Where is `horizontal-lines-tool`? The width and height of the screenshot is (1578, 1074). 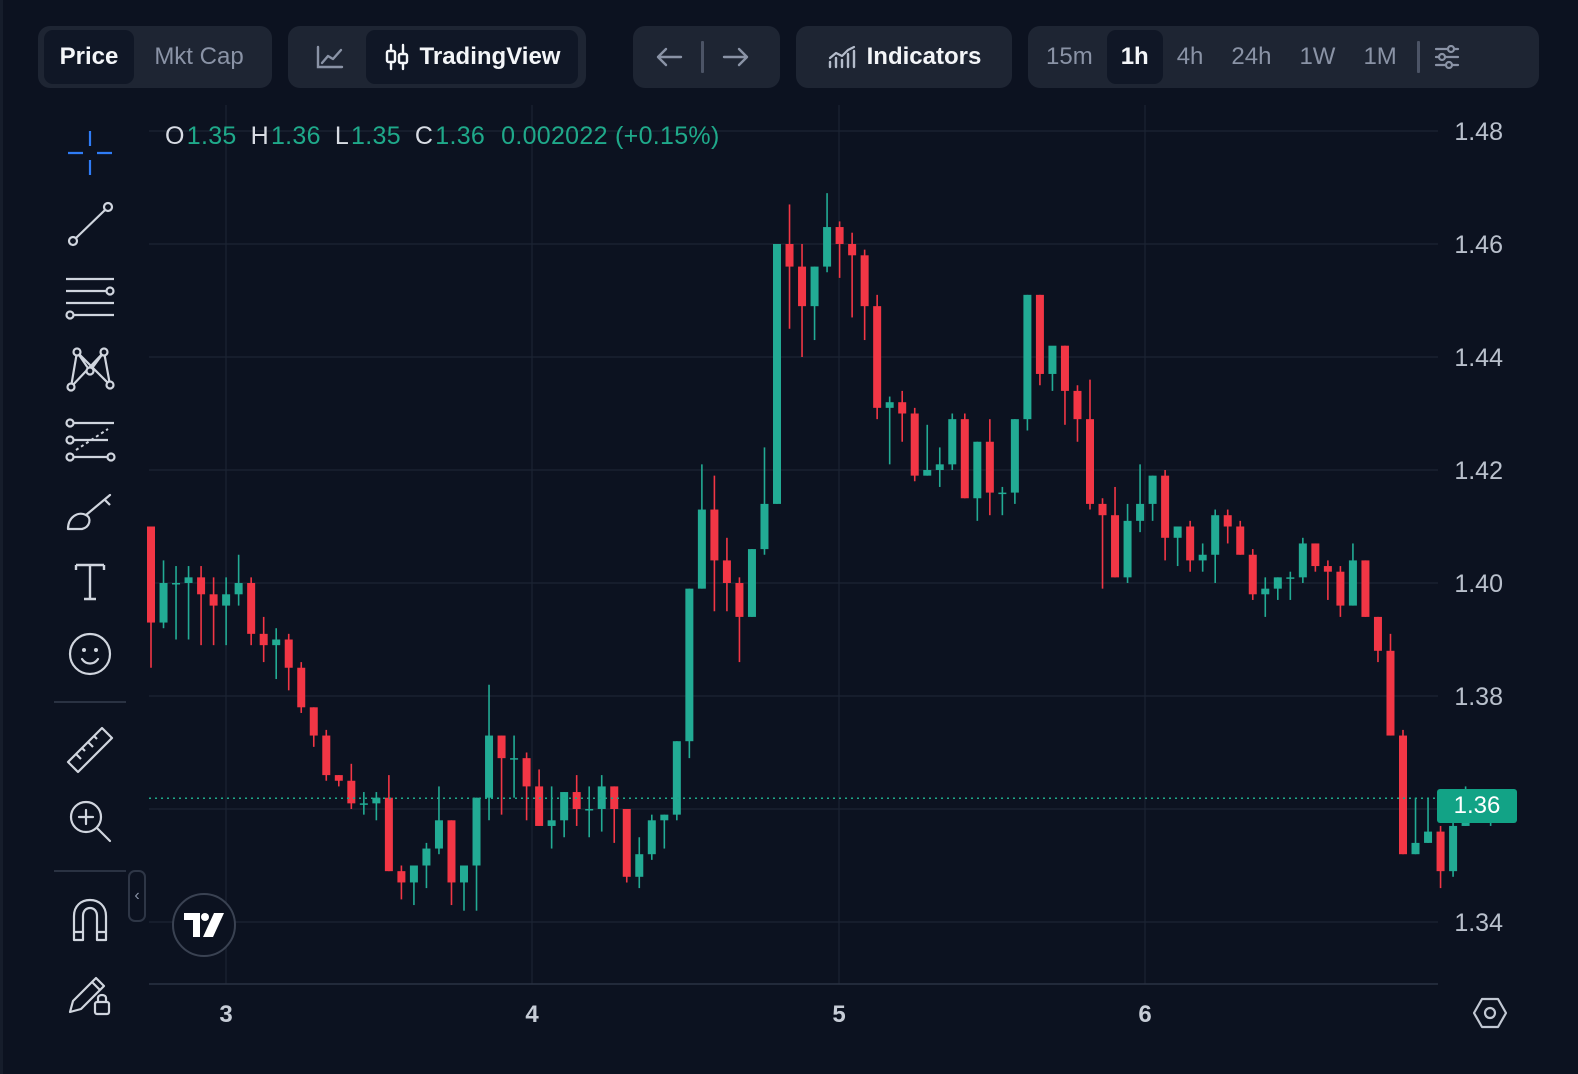
horizontal-lines-tool is located at coordinates (90, 296).